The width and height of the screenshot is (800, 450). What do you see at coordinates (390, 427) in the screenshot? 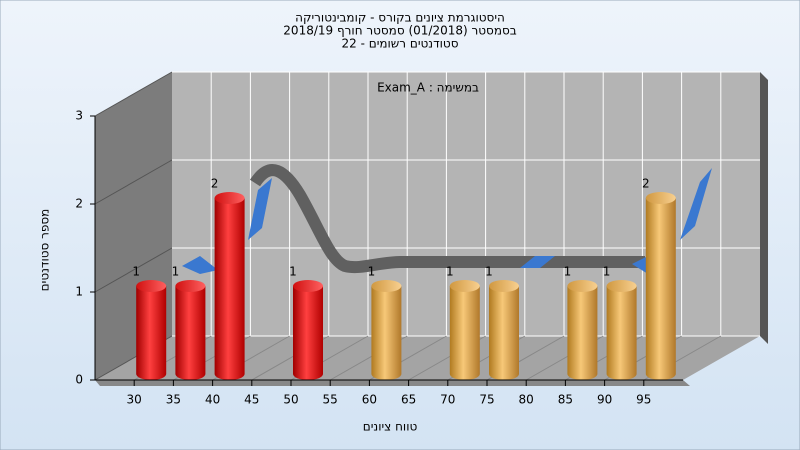
I see `x-axis-label: טווח ציונים` at bounding box center [390, 427].